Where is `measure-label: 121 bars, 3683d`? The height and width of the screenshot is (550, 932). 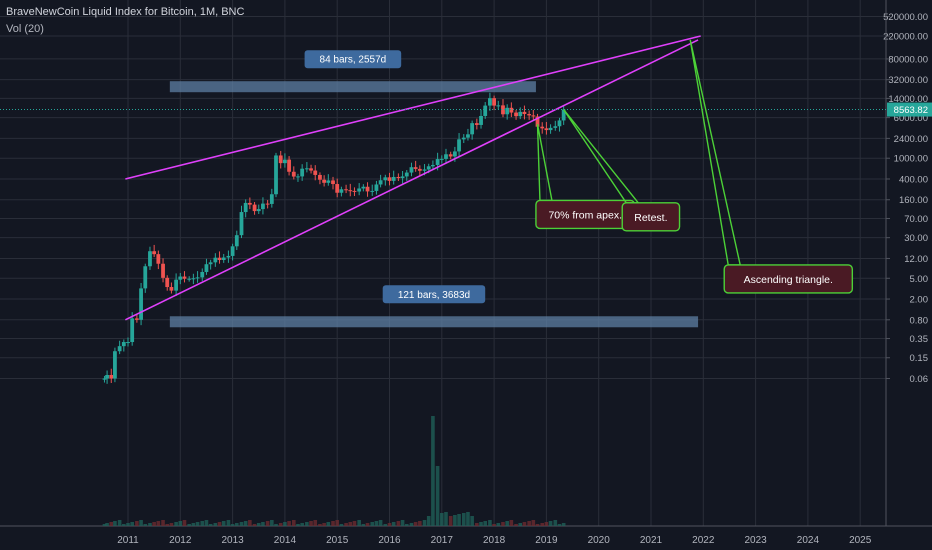 measure-label: 121 bars, 3683d is located at coordinates (434, 295).